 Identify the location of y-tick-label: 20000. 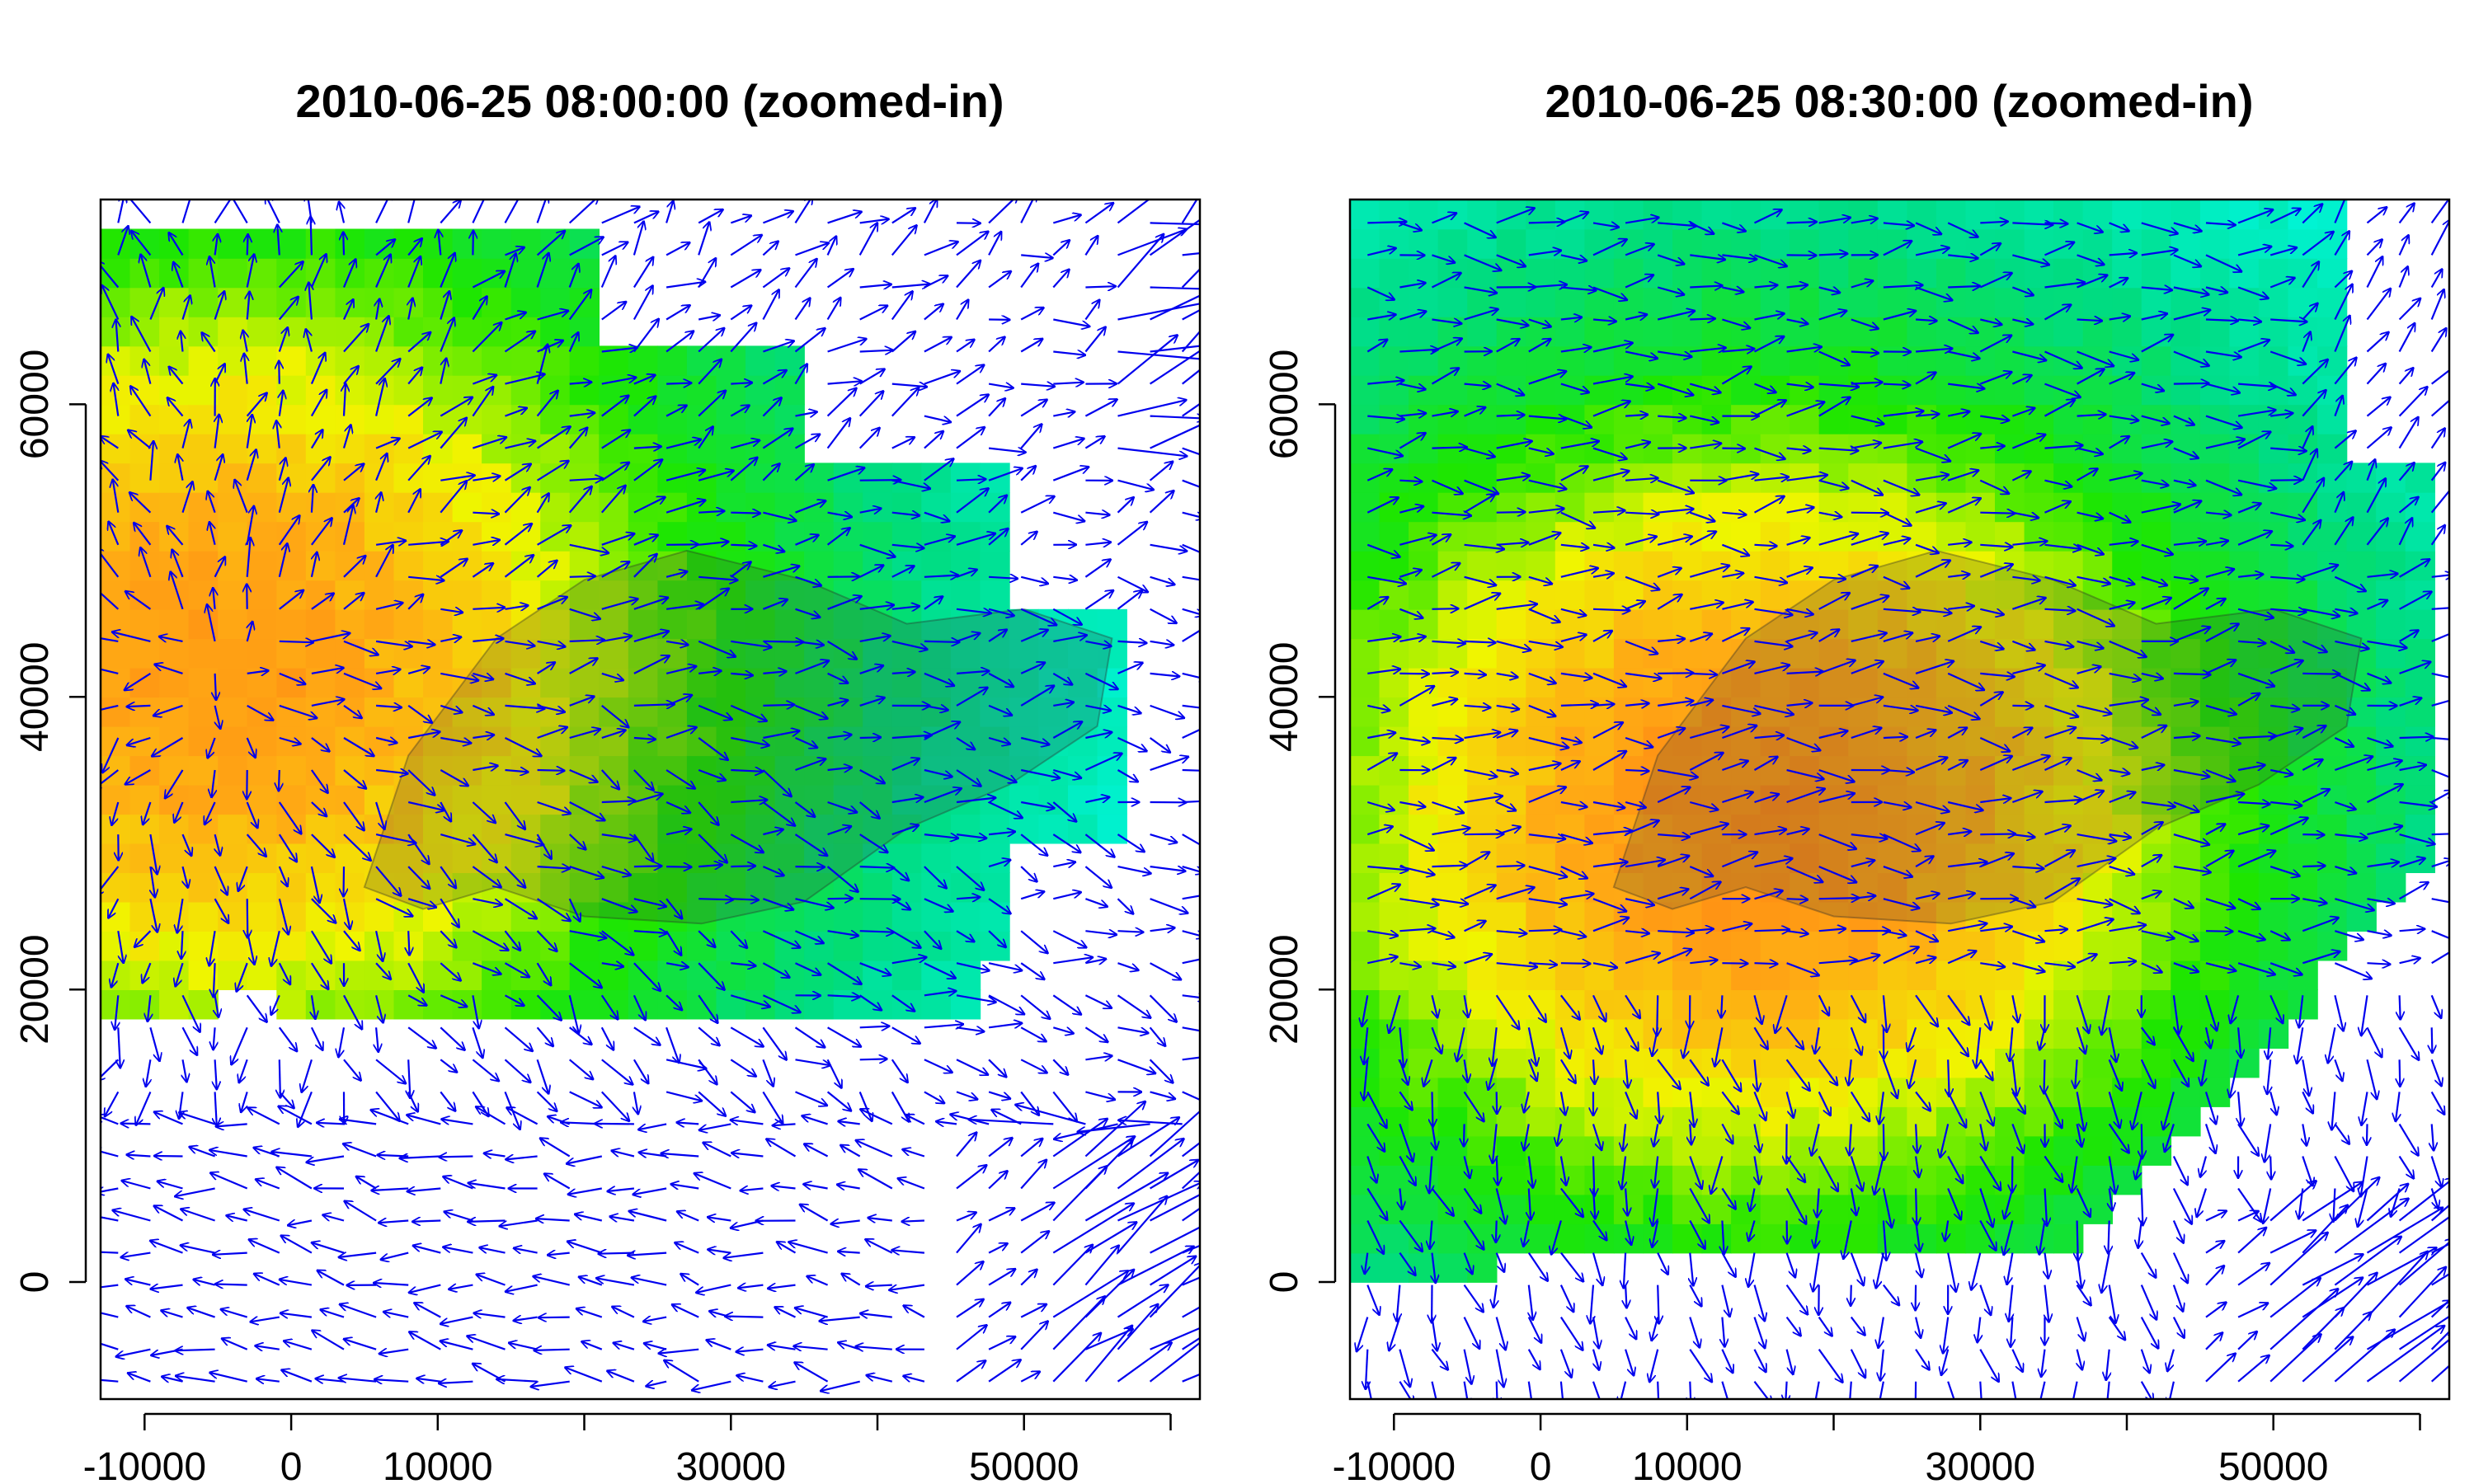
(1284, 989).